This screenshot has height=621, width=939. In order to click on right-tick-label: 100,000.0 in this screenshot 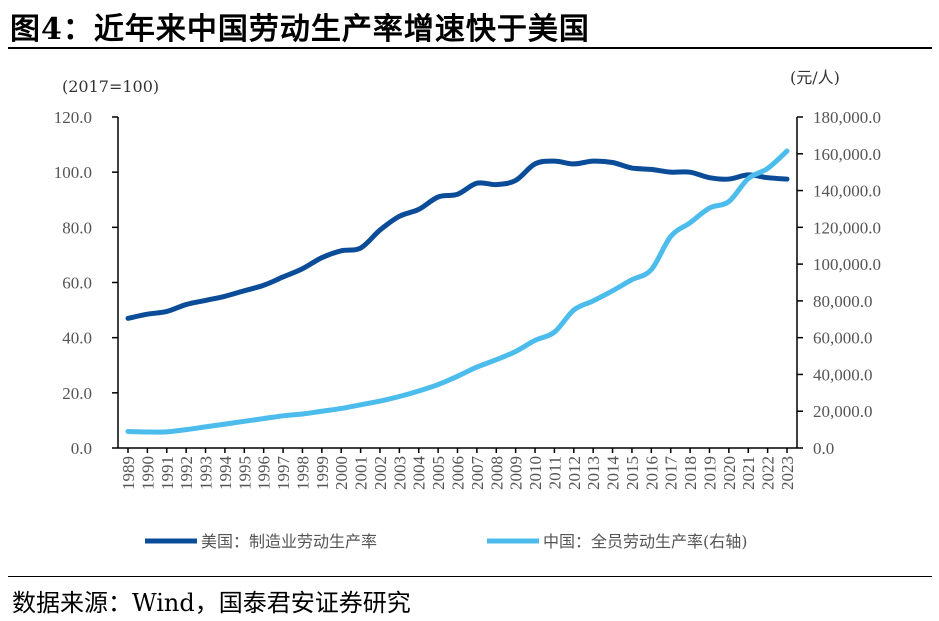, I will do `click(847, 264)`.